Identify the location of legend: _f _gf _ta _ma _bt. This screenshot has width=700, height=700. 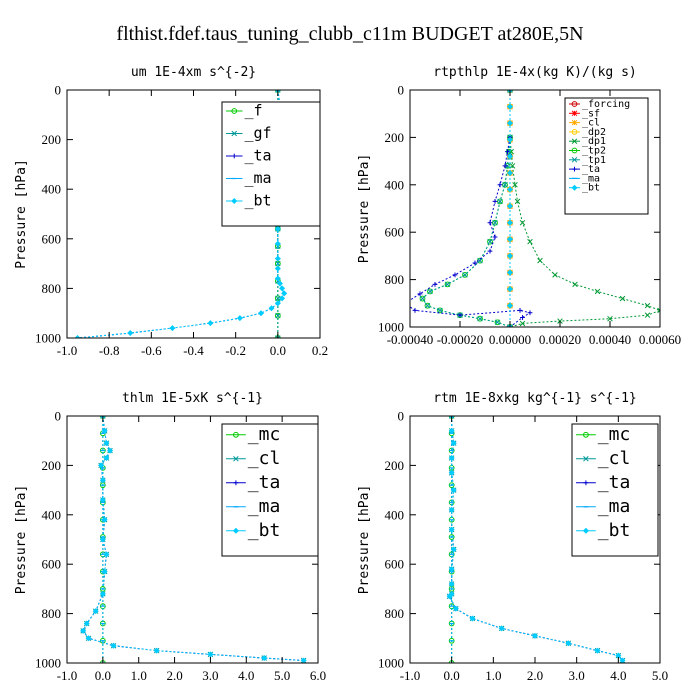
(271, 164).